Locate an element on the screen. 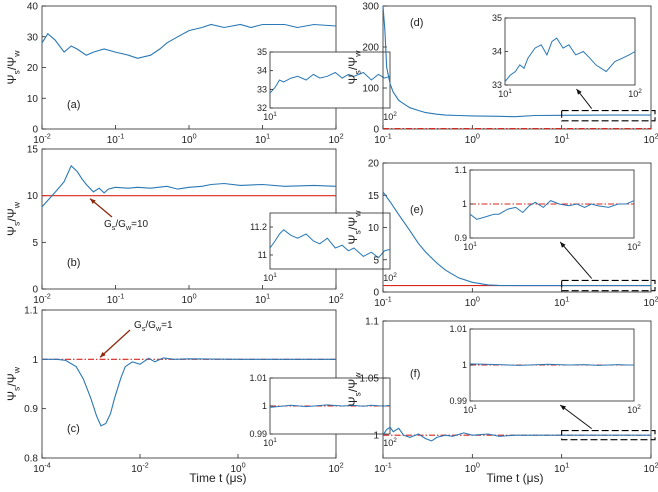 The height and width of the screenshot is (492, 658). panel-c-xtick-label: 10⁻² is located at coordinates (140, 468).